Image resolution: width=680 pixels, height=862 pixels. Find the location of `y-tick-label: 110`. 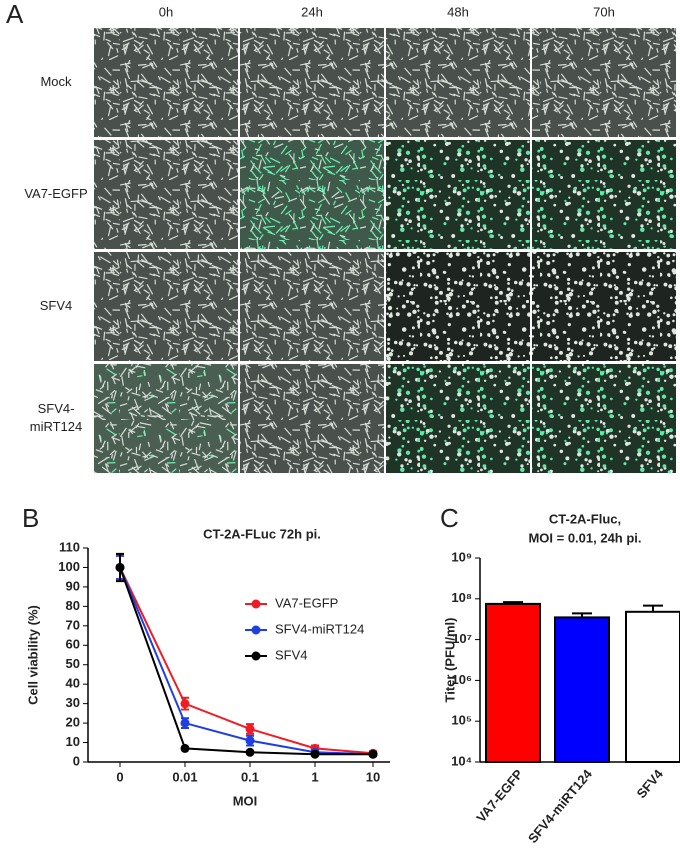

y-tick-label: 110 is located at coordinates (69, 546).